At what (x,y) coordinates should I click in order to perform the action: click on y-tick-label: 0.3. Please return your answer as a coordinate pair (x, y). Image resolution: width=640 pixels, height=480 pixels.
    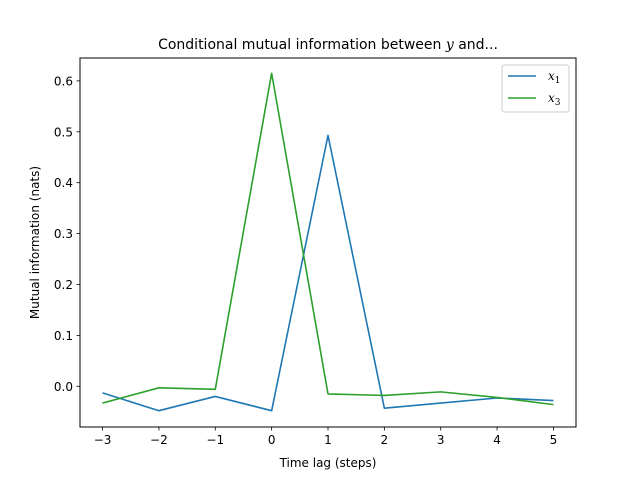
    Looking at the image, I should click on (63, 234).